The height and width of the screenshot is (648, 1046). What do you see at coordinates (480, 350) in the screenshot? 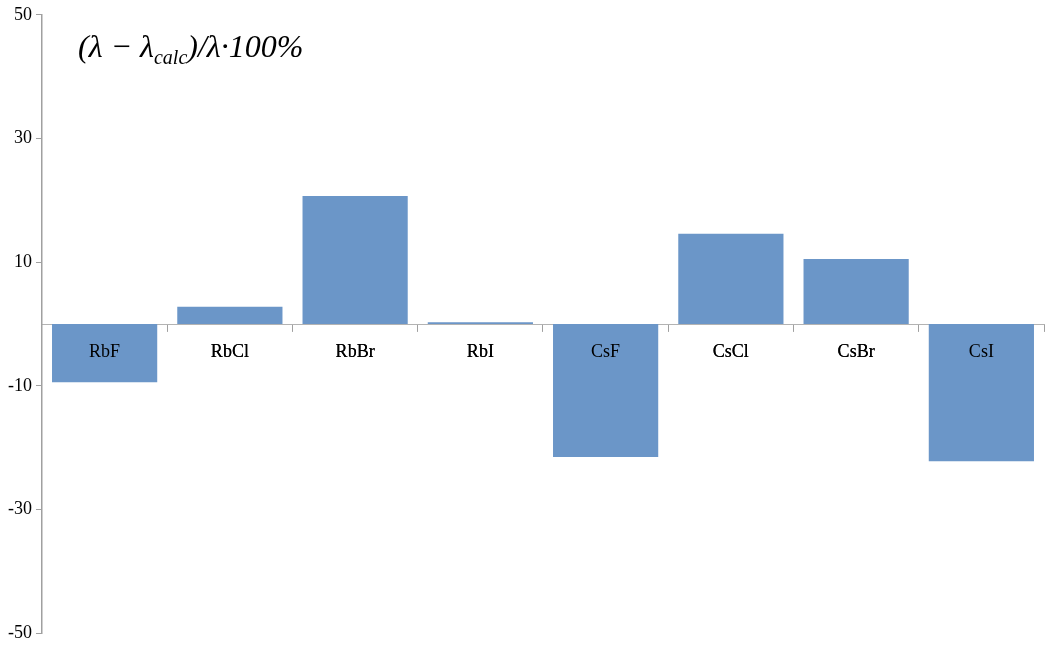
I see `x-tick-label: RbI` at bounding box center [480, 350].